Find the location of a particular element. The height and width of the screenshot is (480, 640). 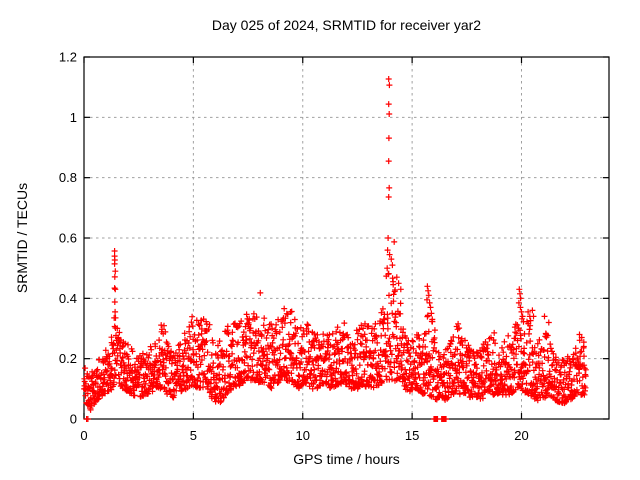

x-tick-label: 15 is located at coordinates (412, 435).